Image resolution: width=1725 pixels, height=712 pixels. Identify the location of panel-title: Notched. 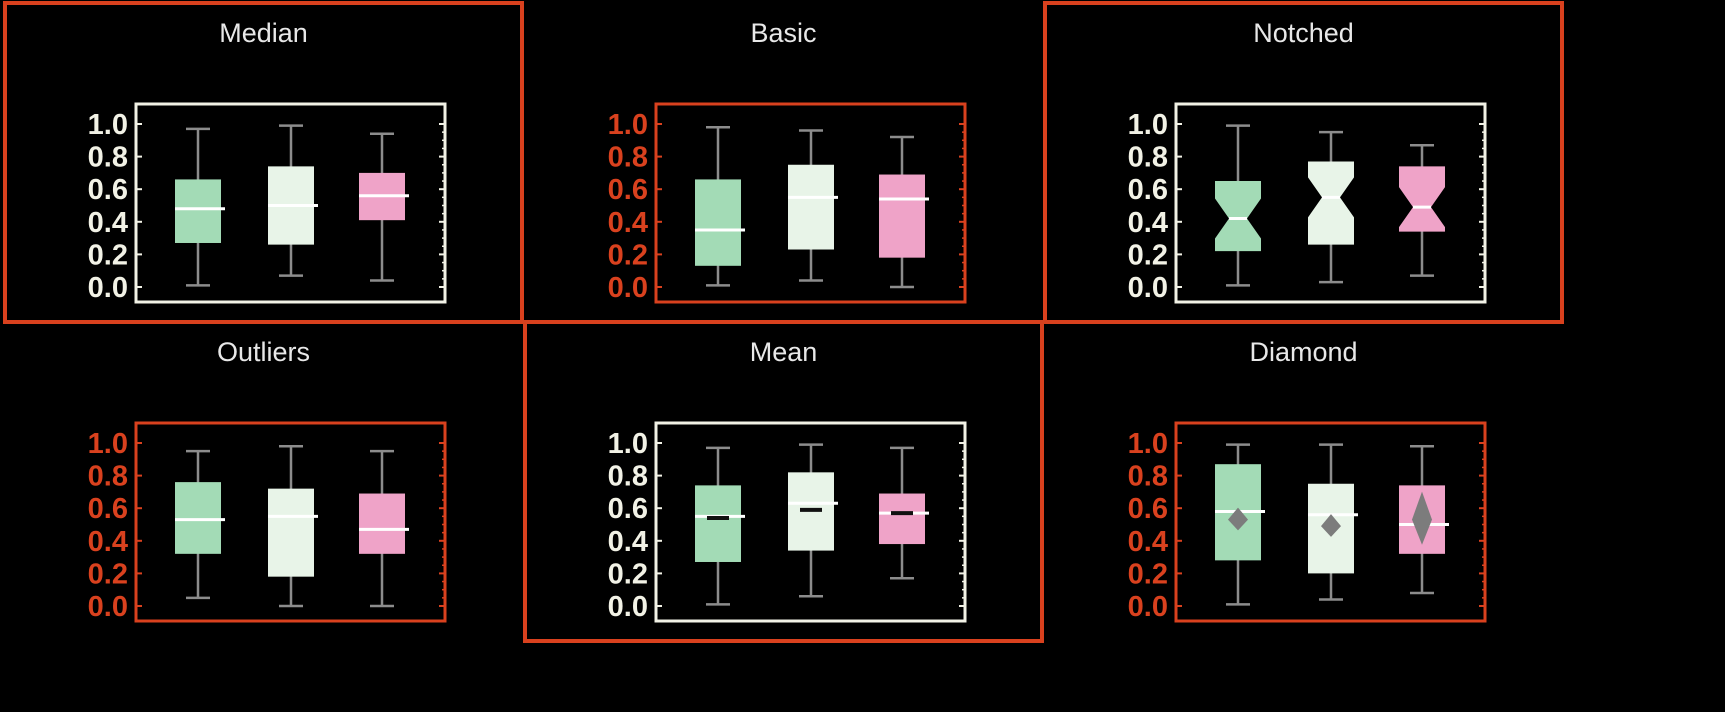
(1303, 33).